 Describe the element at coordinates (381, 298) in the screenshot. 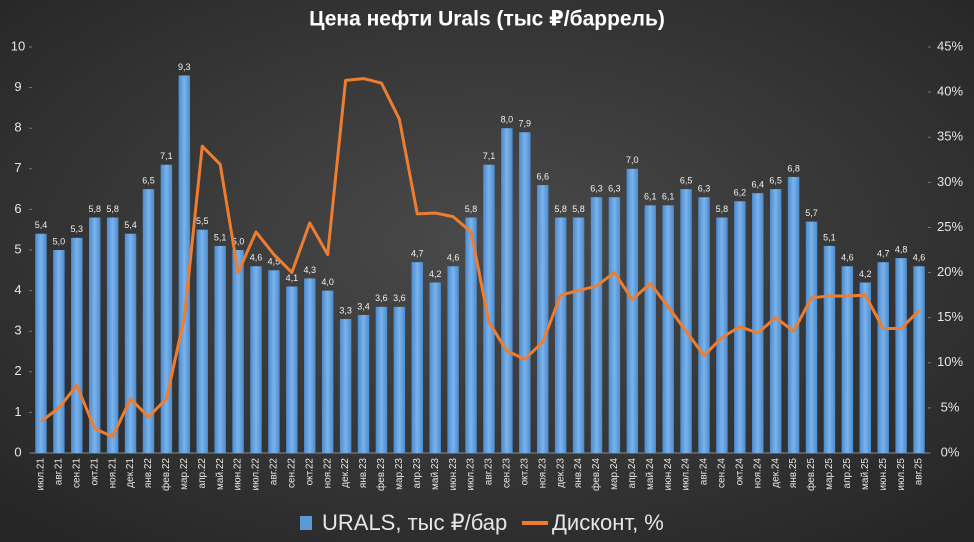

I see `data-label: 3,6` at that location.